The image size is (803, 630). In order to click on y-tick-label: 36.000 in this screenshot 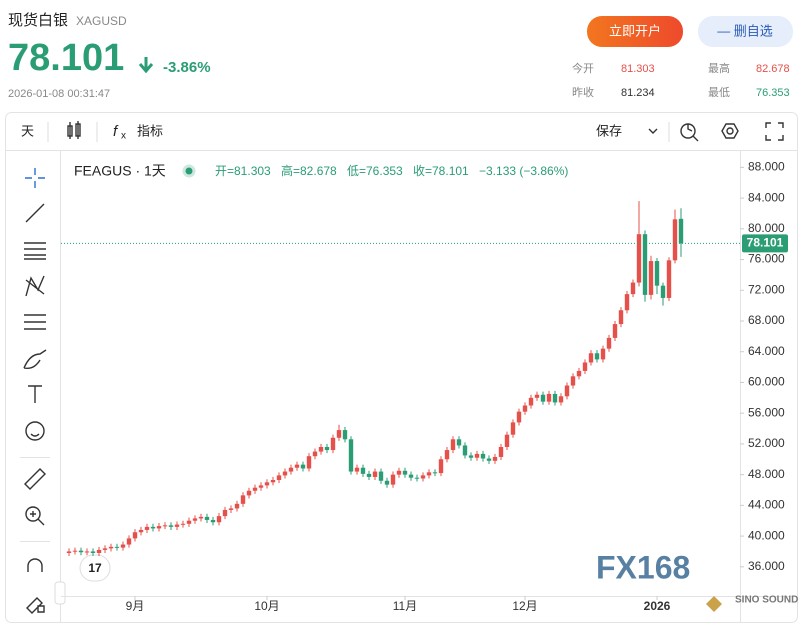, I will do `click(766, 566)`.